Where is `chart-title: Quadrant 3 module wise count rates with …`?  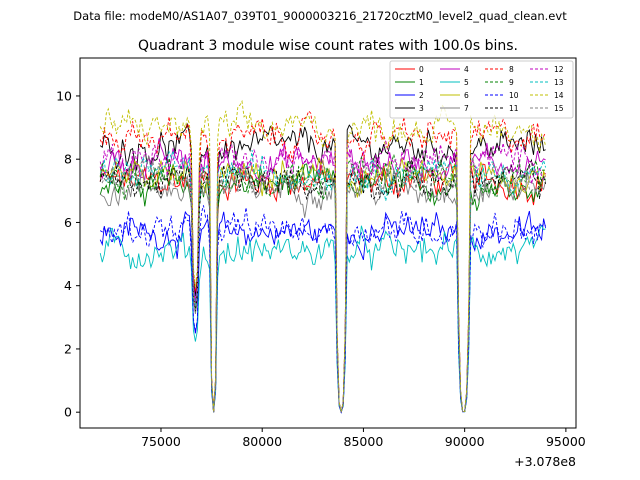 chart-title: Quadrant 3 module wise count rates with … is located at coordinates (328, 46).